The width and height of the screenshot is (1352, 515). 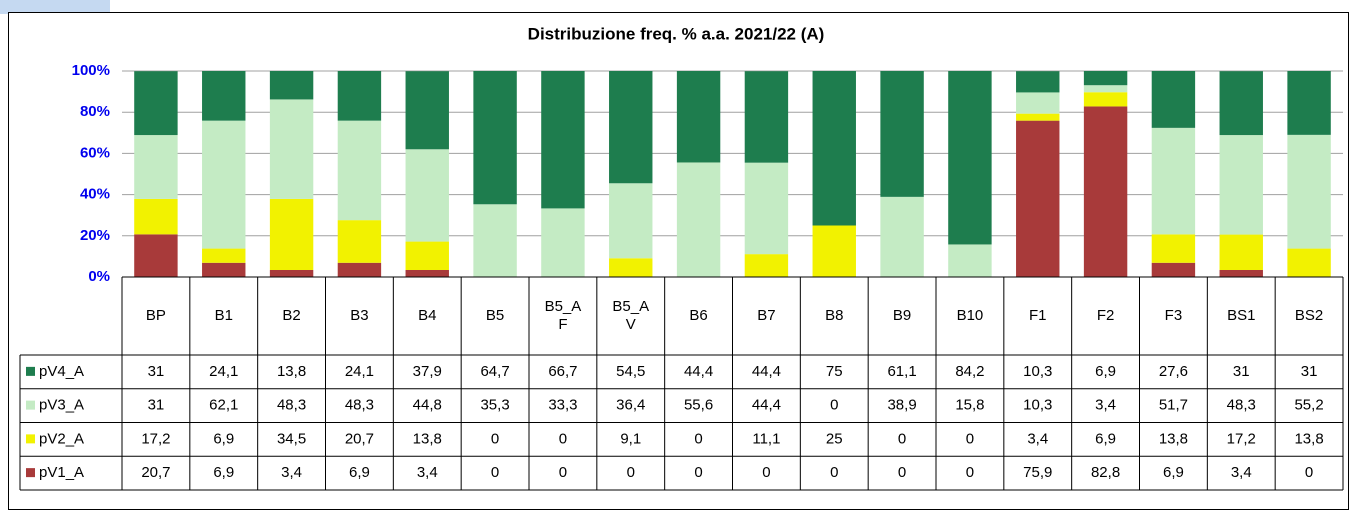 What do you see at coordinates (95, 194) in the screenshot?
I see `y-tick-label: 40%` at bounding box center [95, 194].